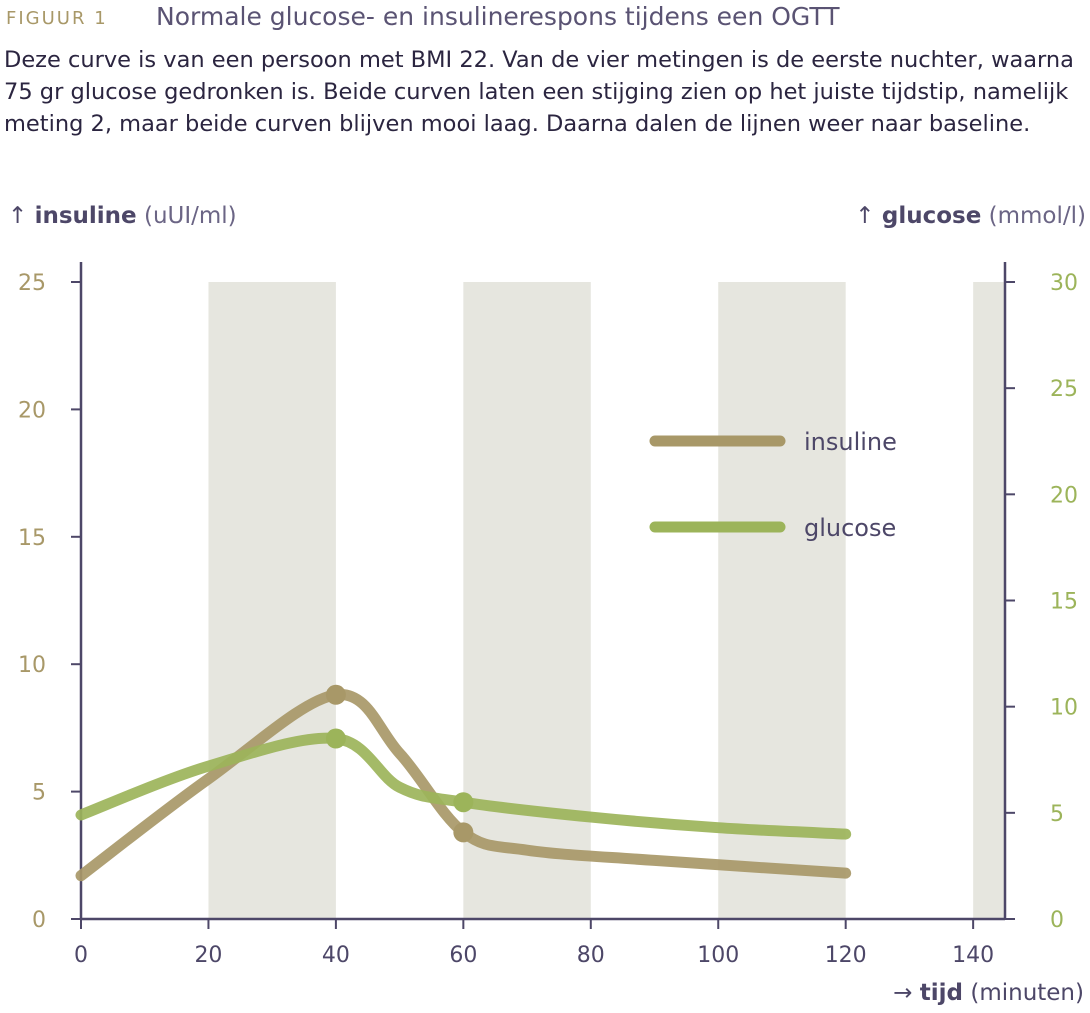  Describe the element at coordinates (850, 442) in the screenshot. I see `legend-label-insuline: insuline` at that location.